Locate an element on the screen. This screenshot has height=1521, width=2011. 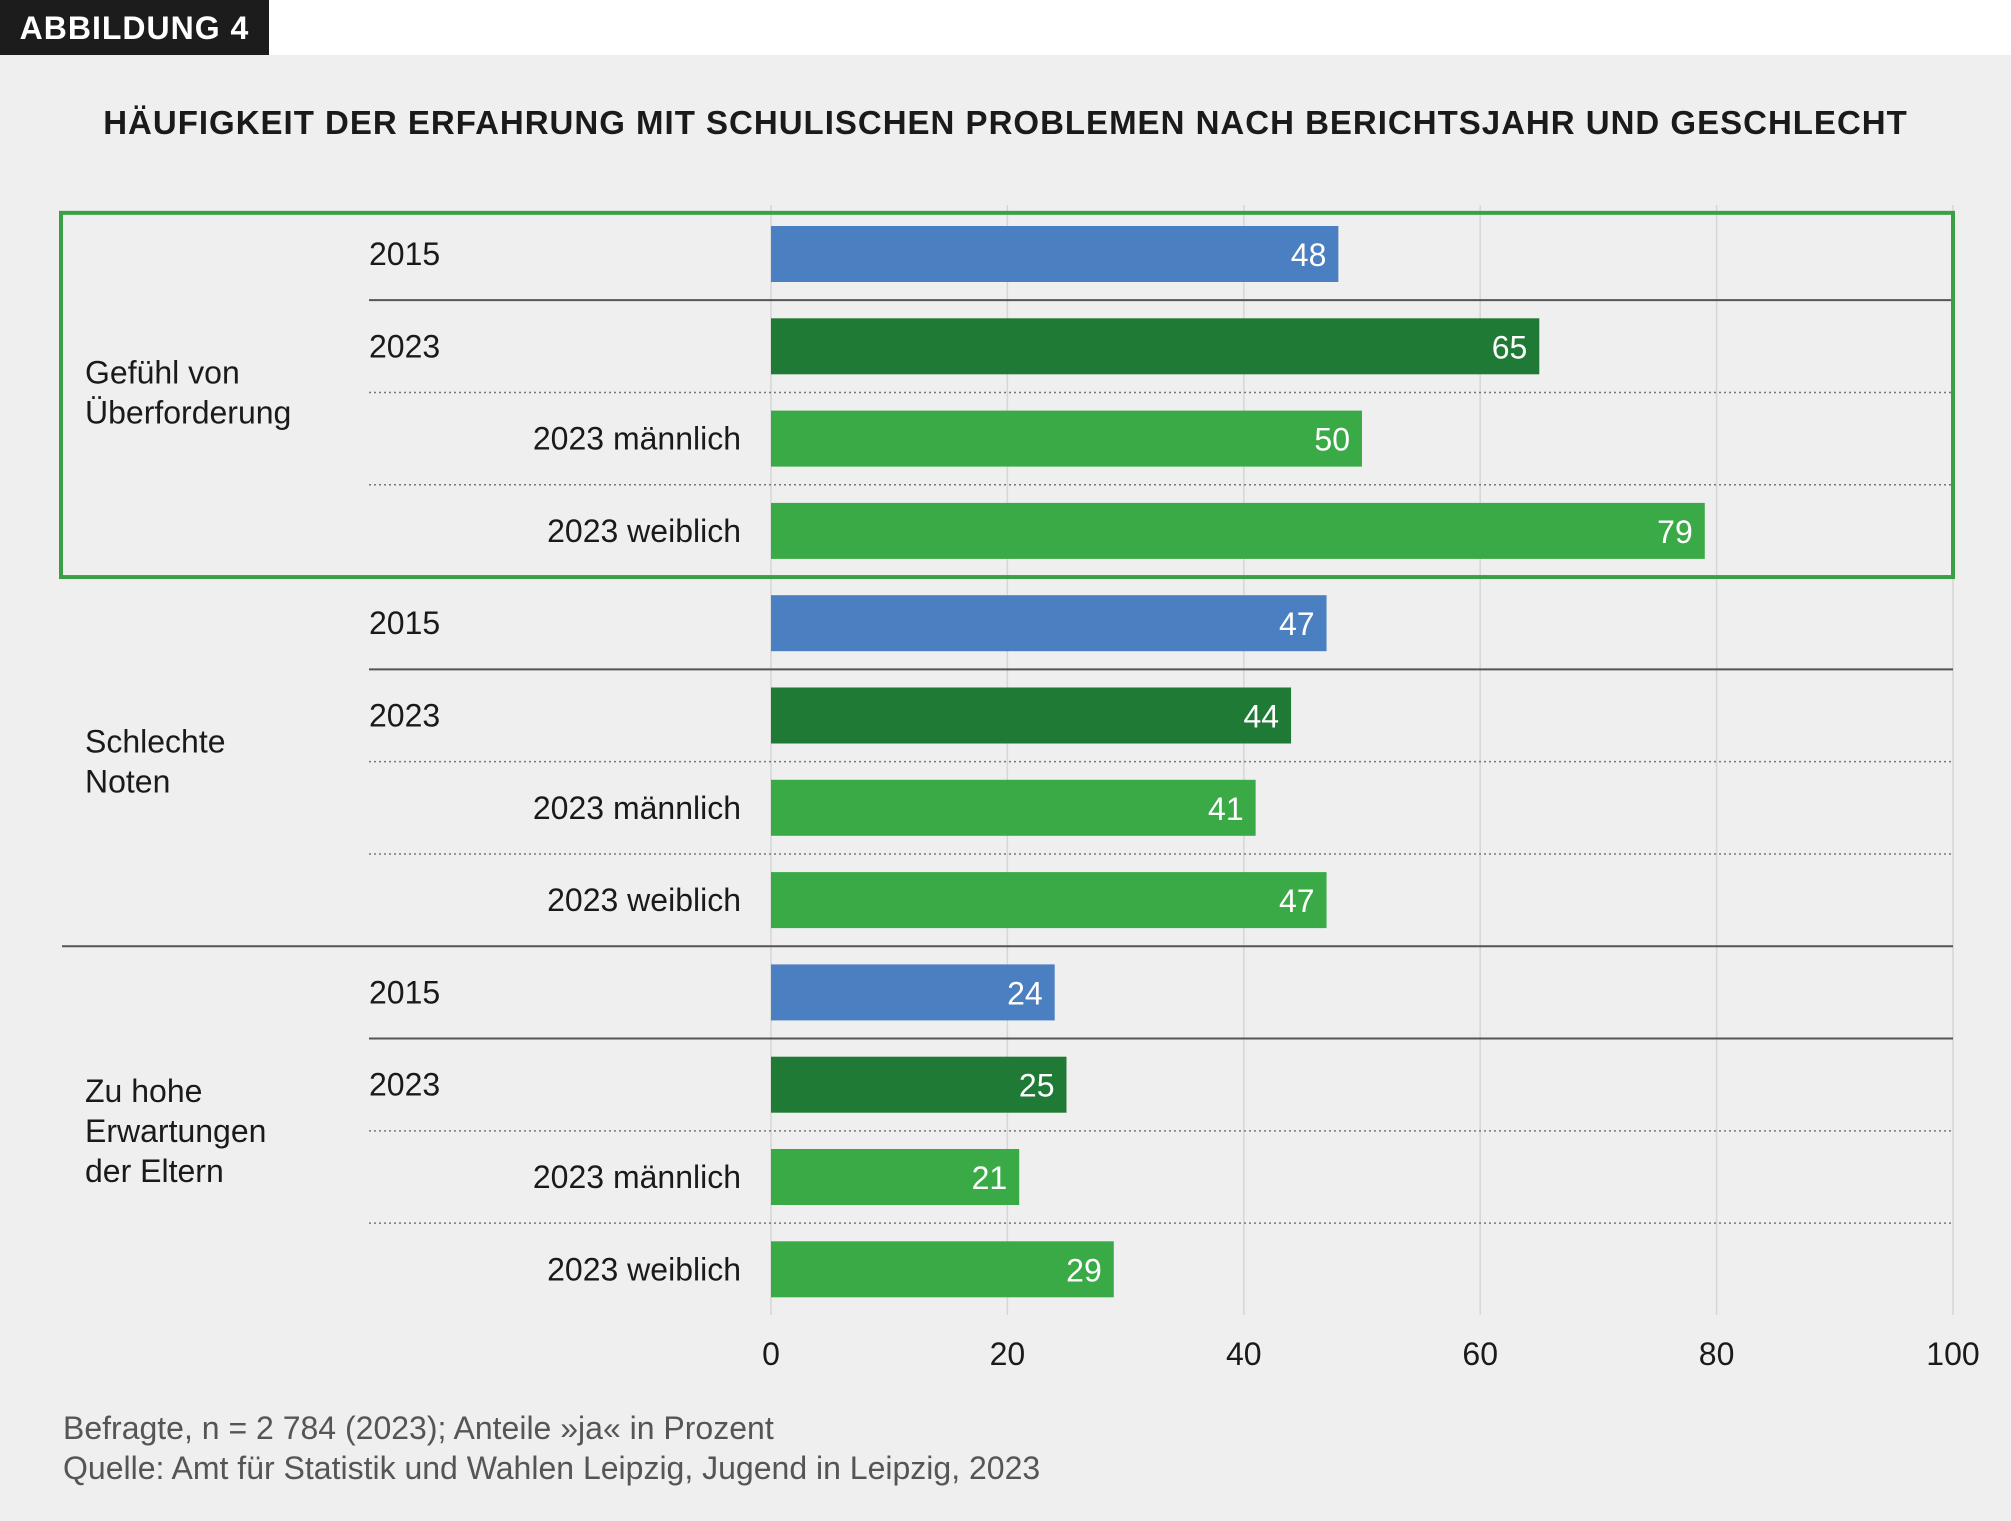
x-tick-label: 80 is located at coordinates (1717, 1354).